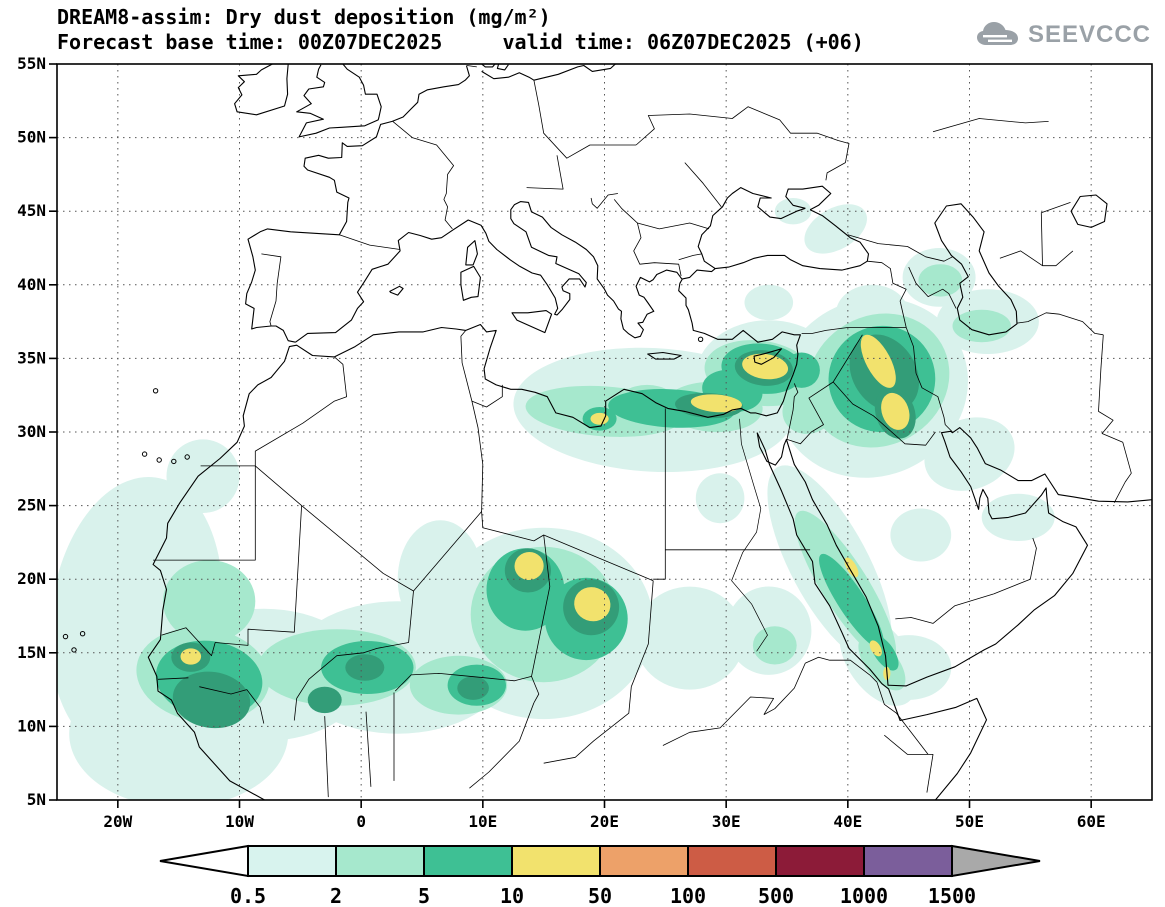  I want to click on colorbar-level-label: 10, so click(512, 895).